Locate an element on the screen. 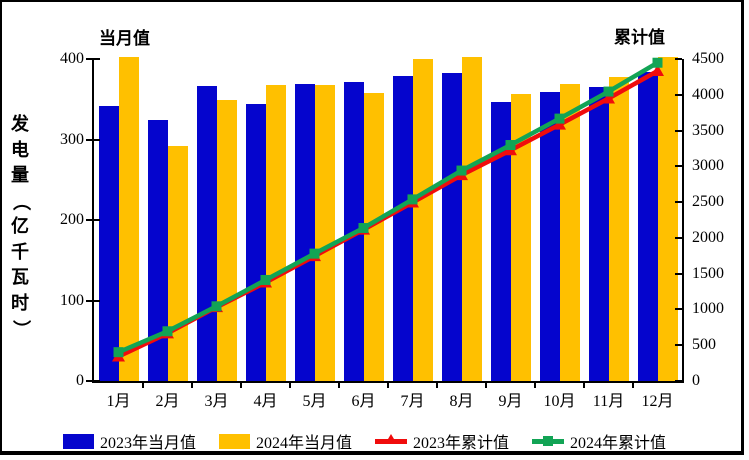  legend-item-2023-monthly: 2023年当月值 is located at coordinates (129, 441).